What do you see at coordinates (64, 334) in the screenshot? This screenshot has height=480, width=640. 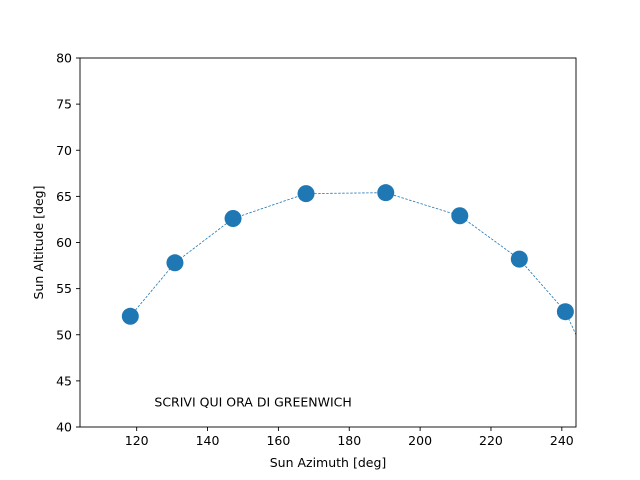 I see `y-tick-label: 50` at bounding box center [64, 334].